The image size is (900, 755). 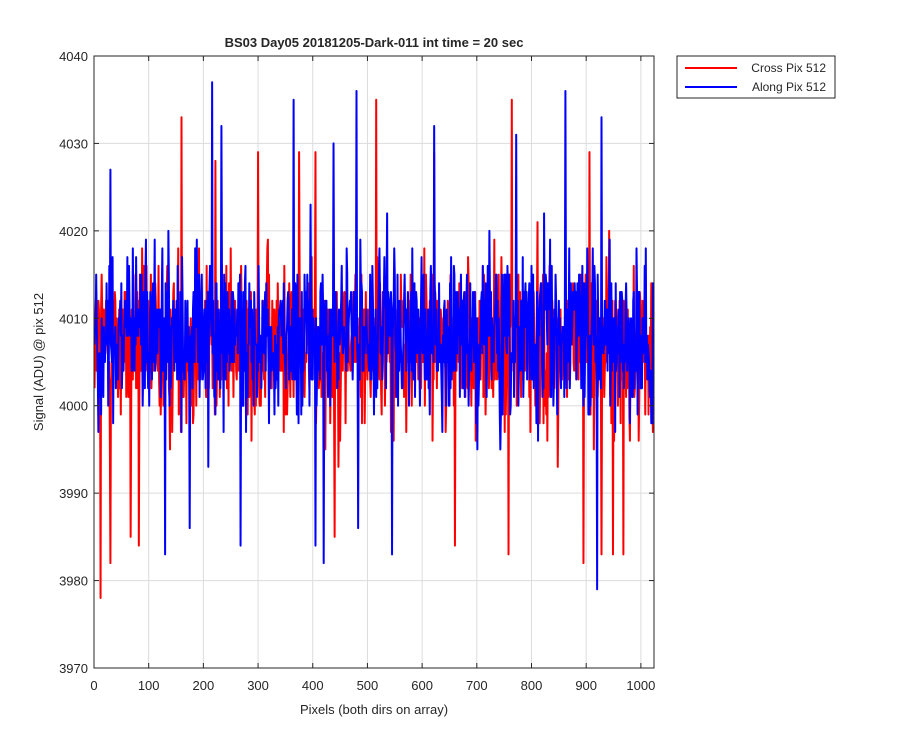 I want to click on x-tick-label: 0, so click(x=93, y=685).